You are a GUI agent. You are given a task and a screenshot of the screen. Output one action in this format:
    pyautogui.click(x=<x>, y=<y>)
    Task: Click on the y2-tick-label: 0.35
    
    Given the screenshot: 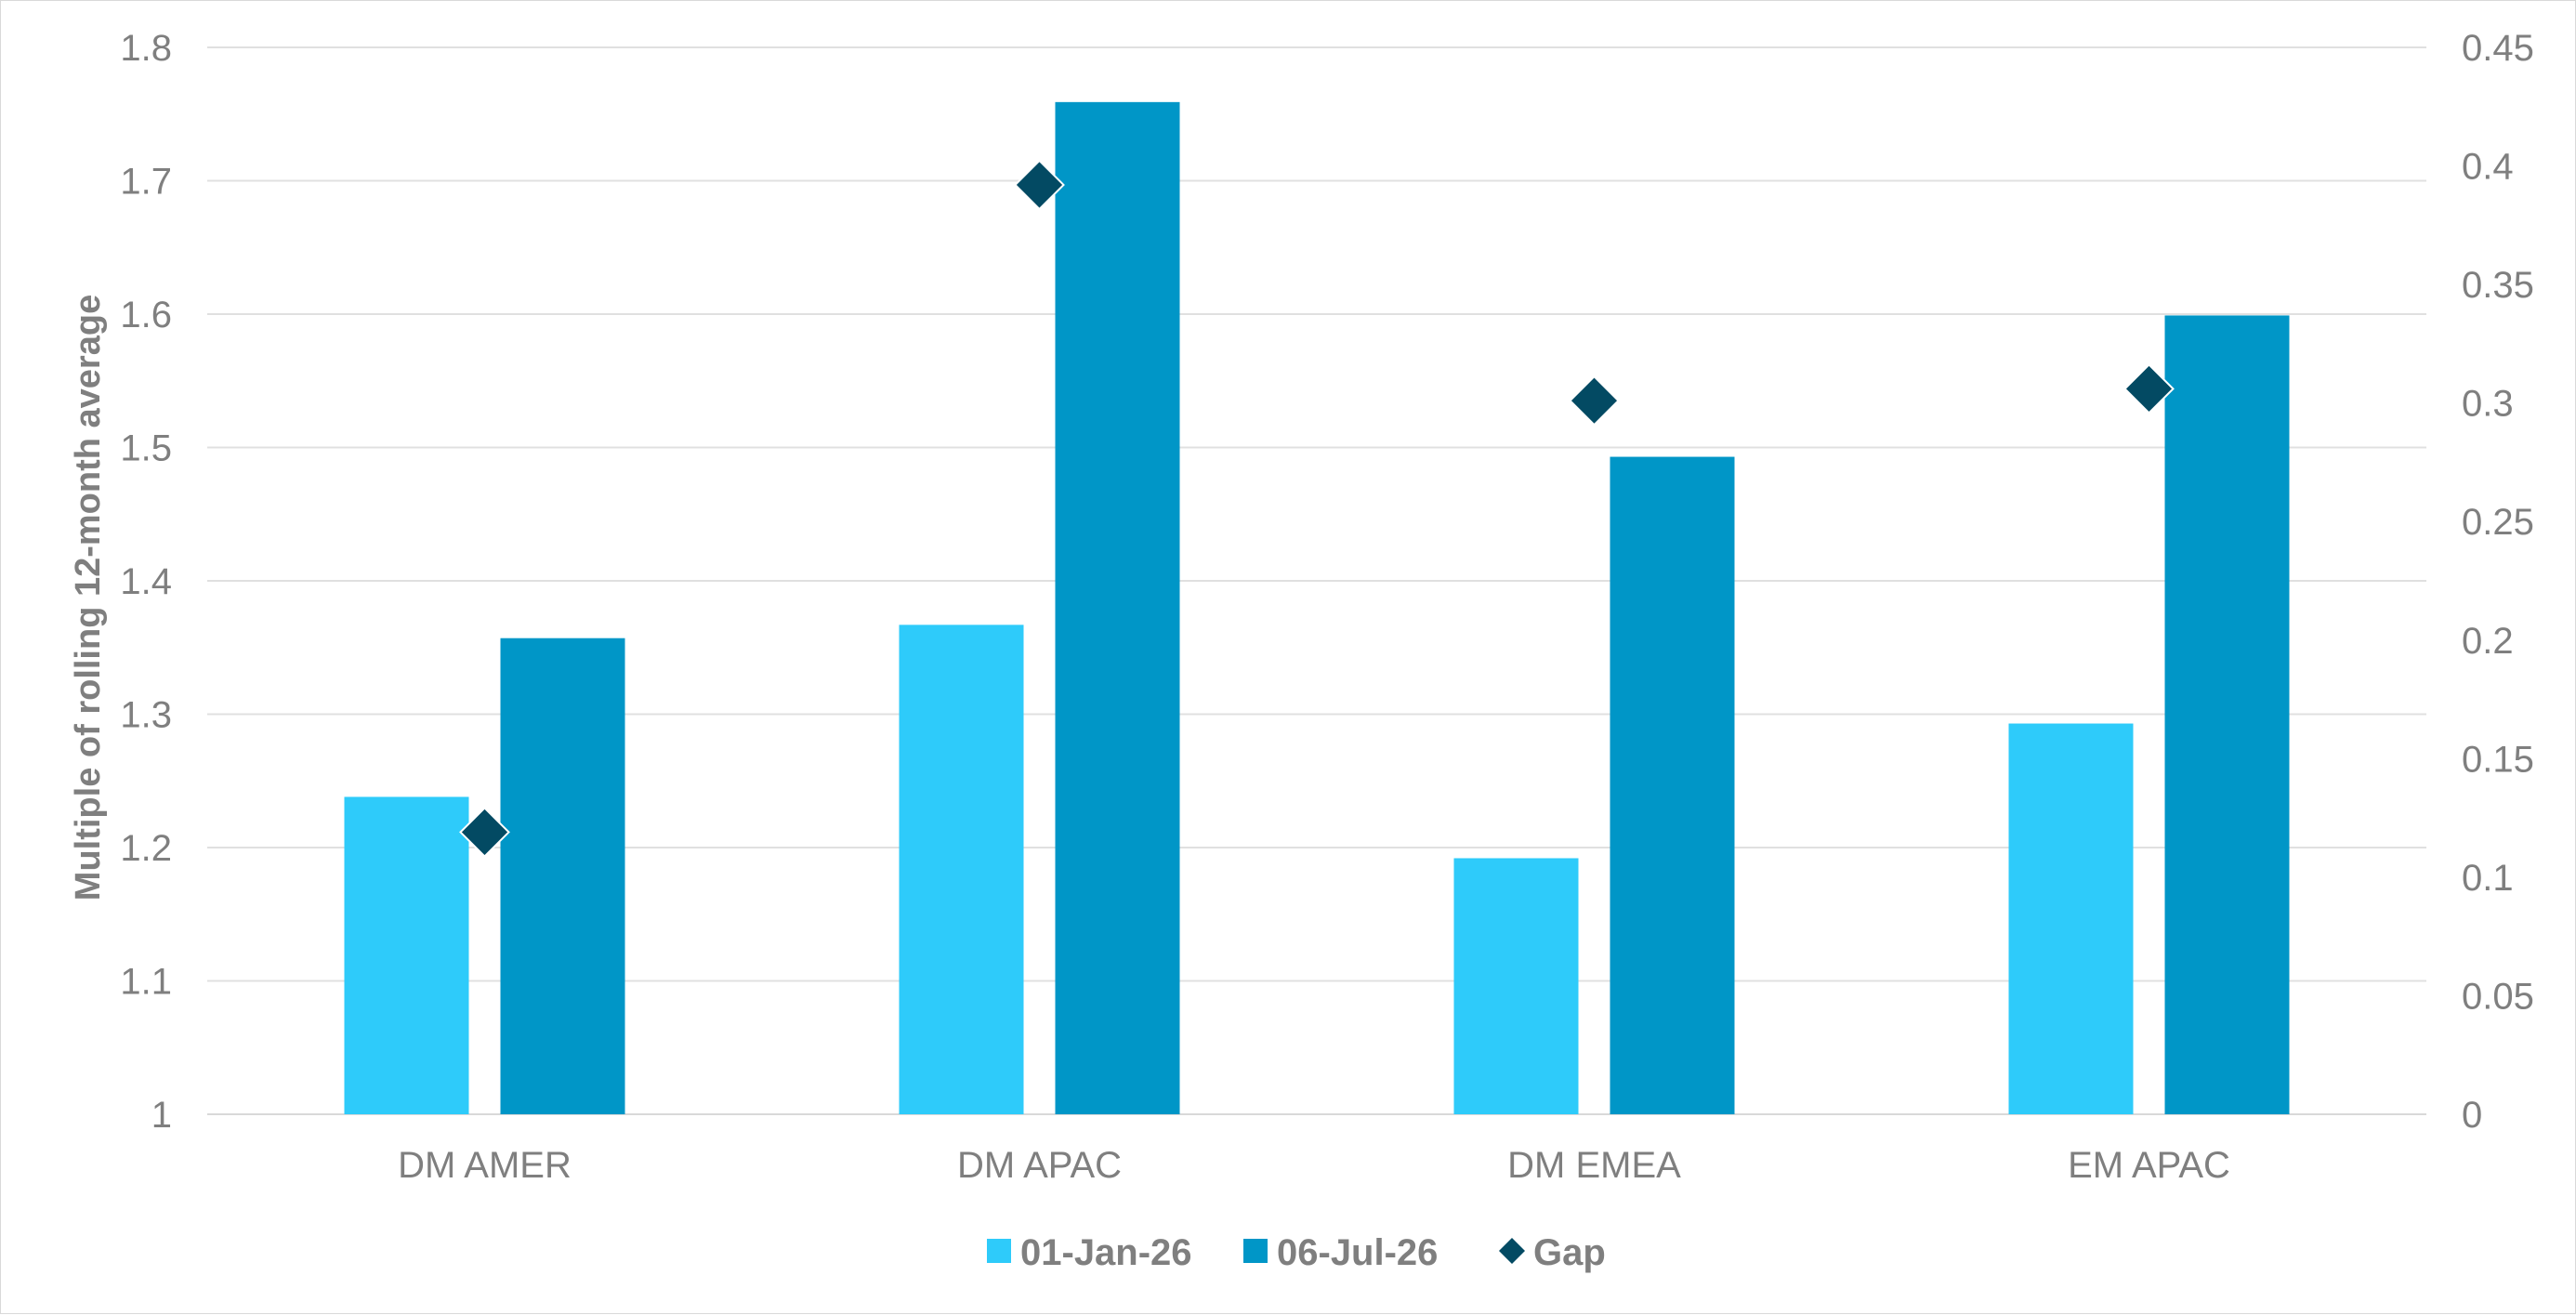 What is the action you would take?
    pyautogui.click(x=2498, y=285)
    